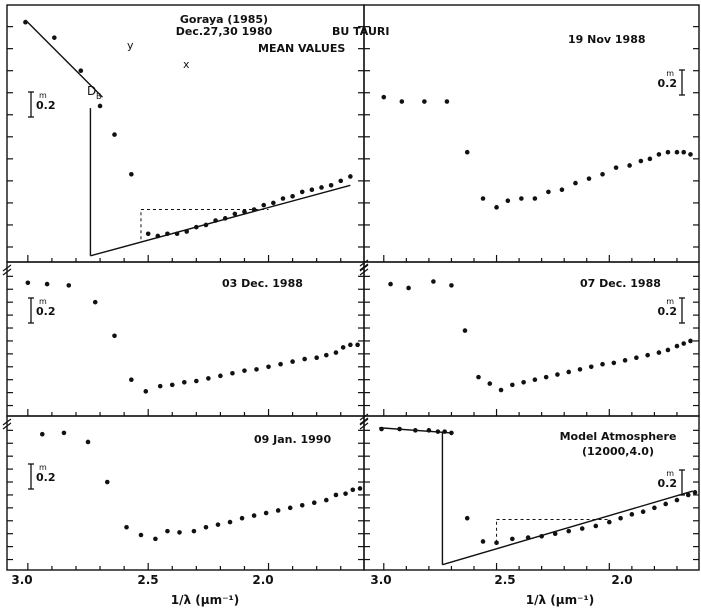  What do you see at coordinates (292, 439) in the screenshot?
I see `panel-5-title: 09 Jan. 1990` at bounding box center [292, 439].